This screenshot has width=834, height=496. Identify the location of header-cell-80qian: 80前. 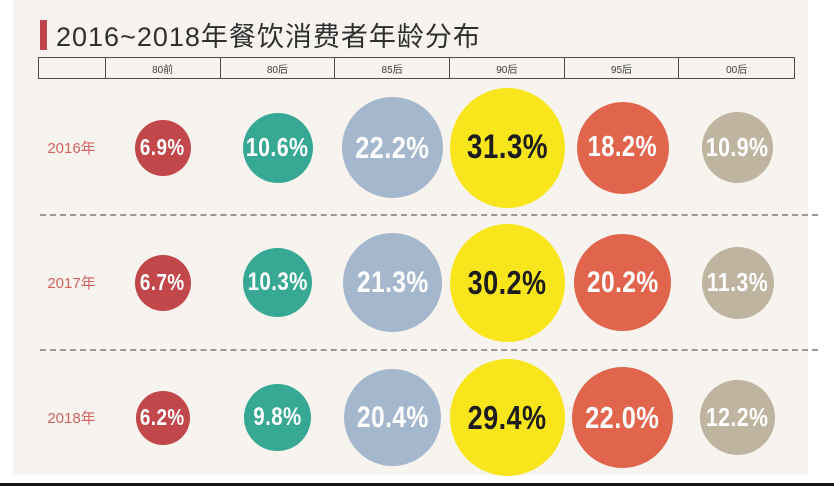
(163, 68).